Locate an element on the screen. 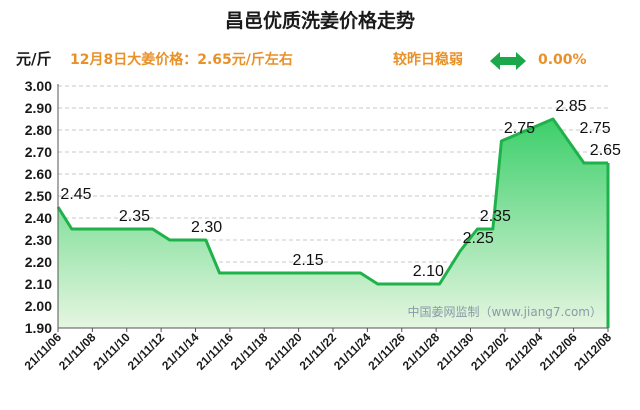 Image resolution: width=640 pixels, height=410 pixels. data-label: 2.65 is located at coordinates (605, 150).